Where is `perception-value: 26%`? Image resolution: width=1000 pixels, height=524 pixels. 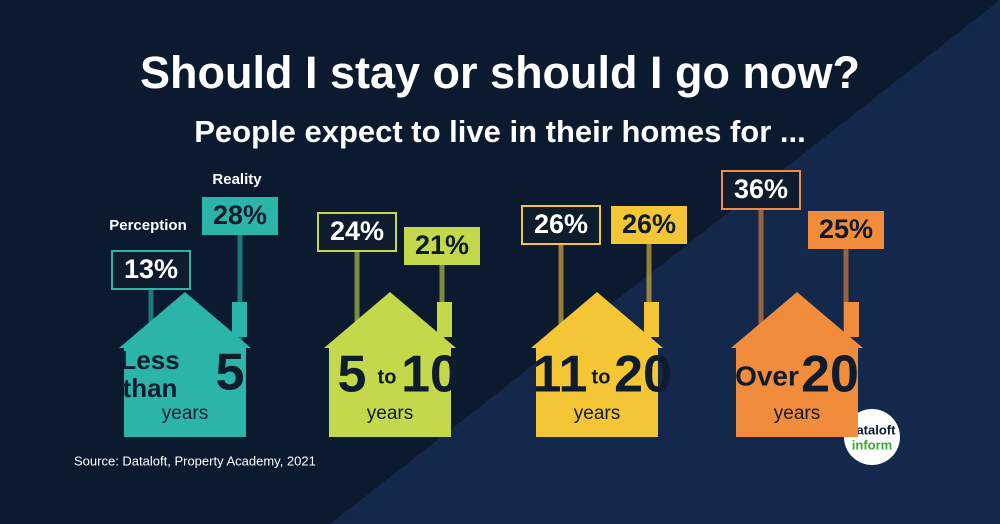
perception-value: 26% is located at coordinates (561, 224).